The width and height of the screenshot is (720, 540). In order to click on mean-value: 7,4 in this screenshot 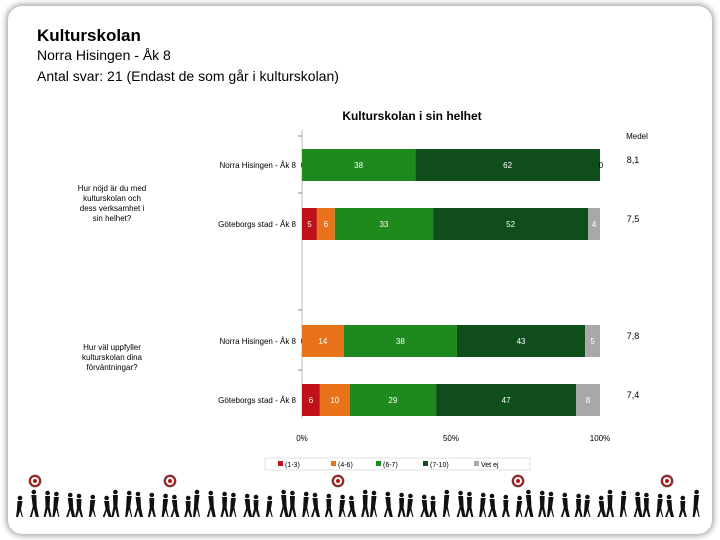, I will do `click(633, 395)`.